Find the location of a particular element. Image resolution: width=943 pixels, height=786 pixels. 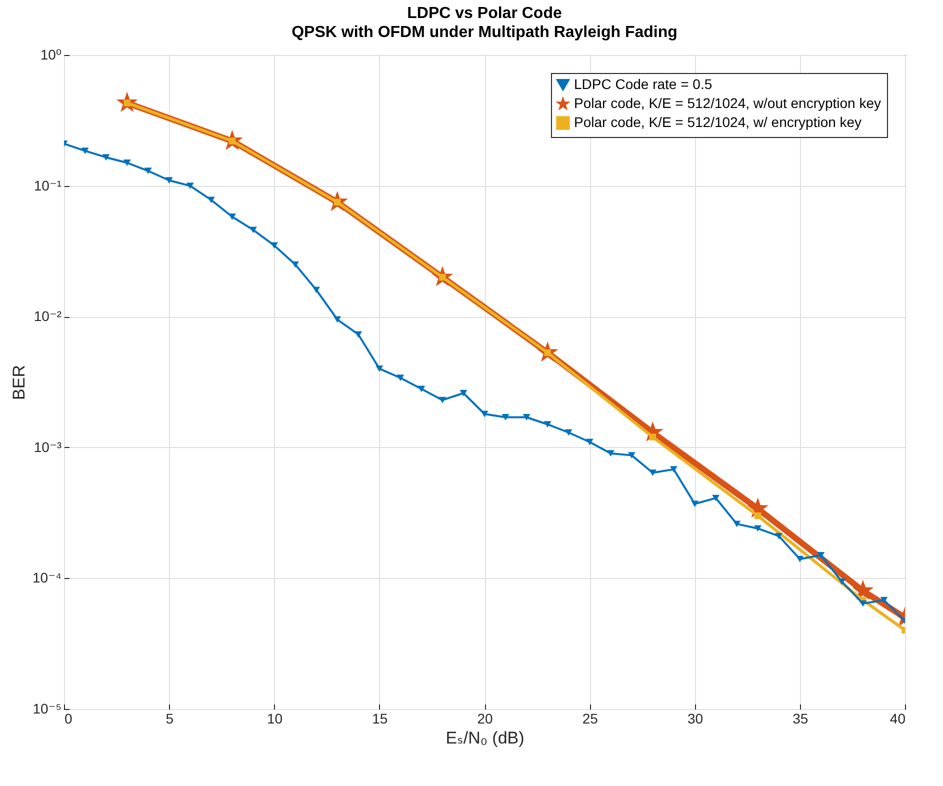

y-tick-label: 10⁻⁴ is located at coordinates (47, 578).